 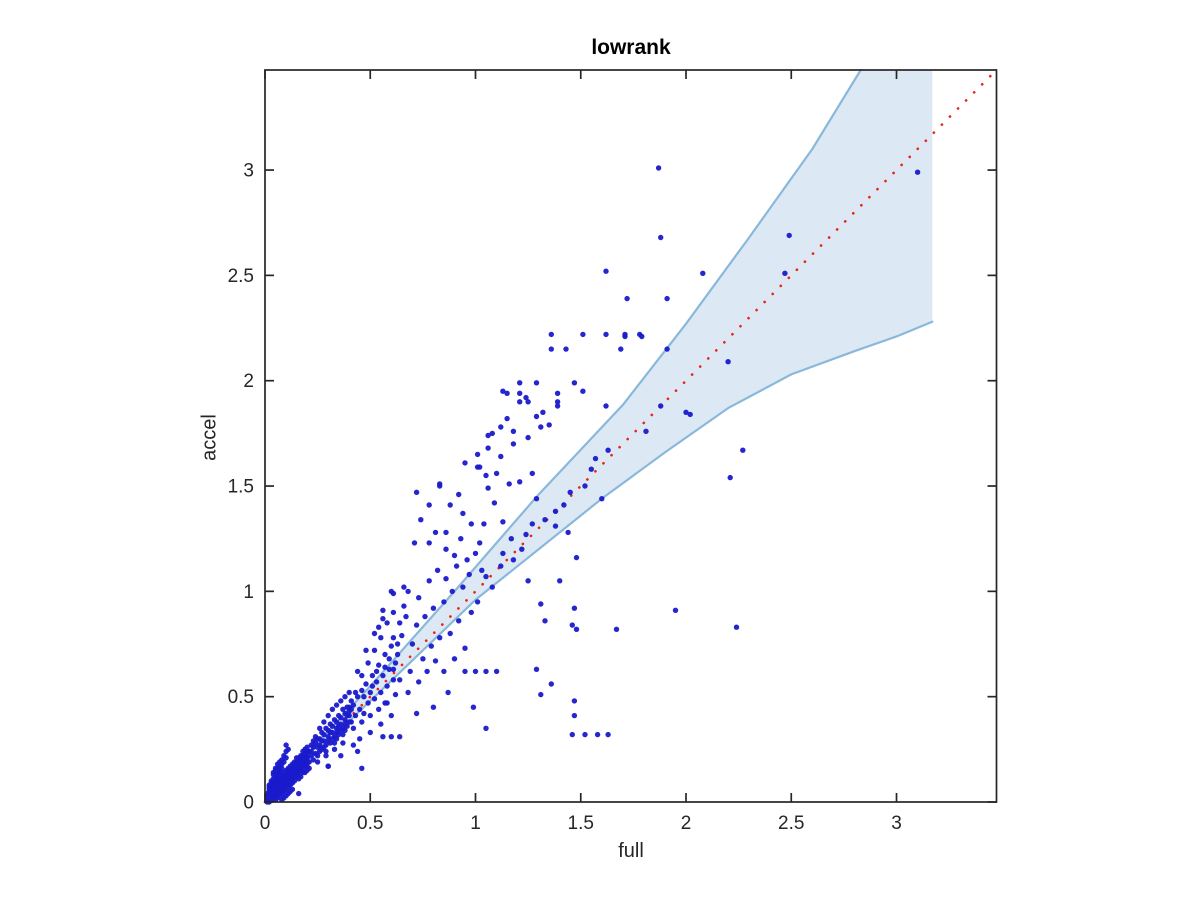 I want to click on x-tick-label: 1, so click(x=475, y=823).